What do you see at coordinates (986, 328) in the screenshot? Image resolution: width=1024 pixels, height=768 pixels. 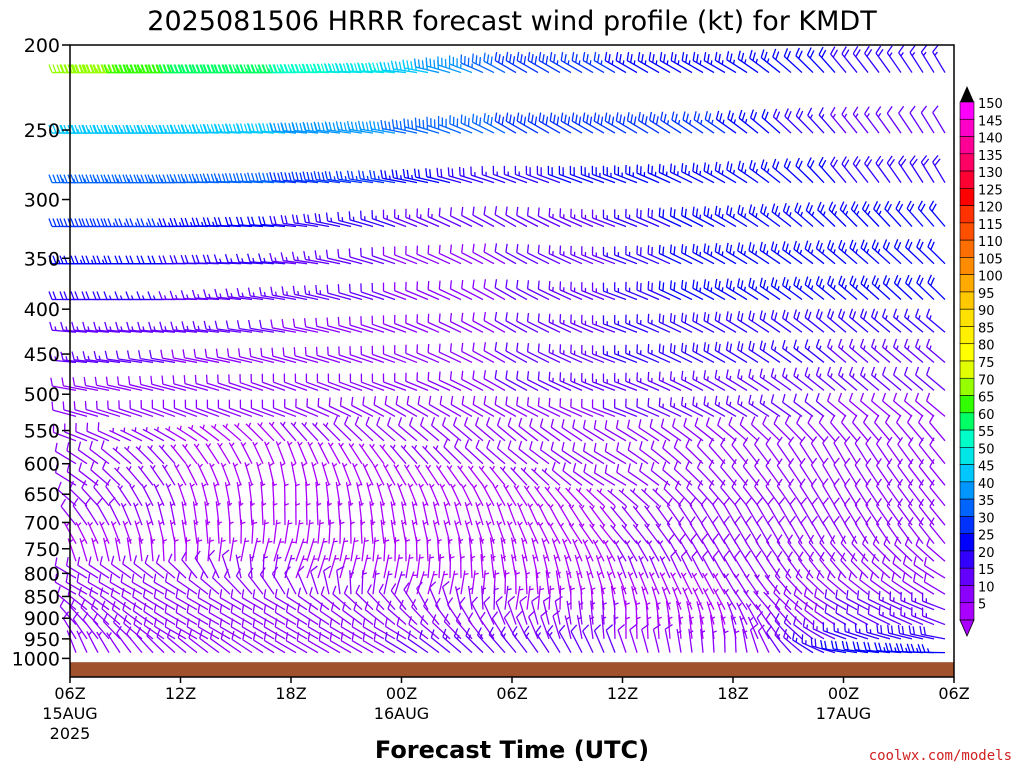 I see `legend-label: 85` at bounding box center [986, 328].